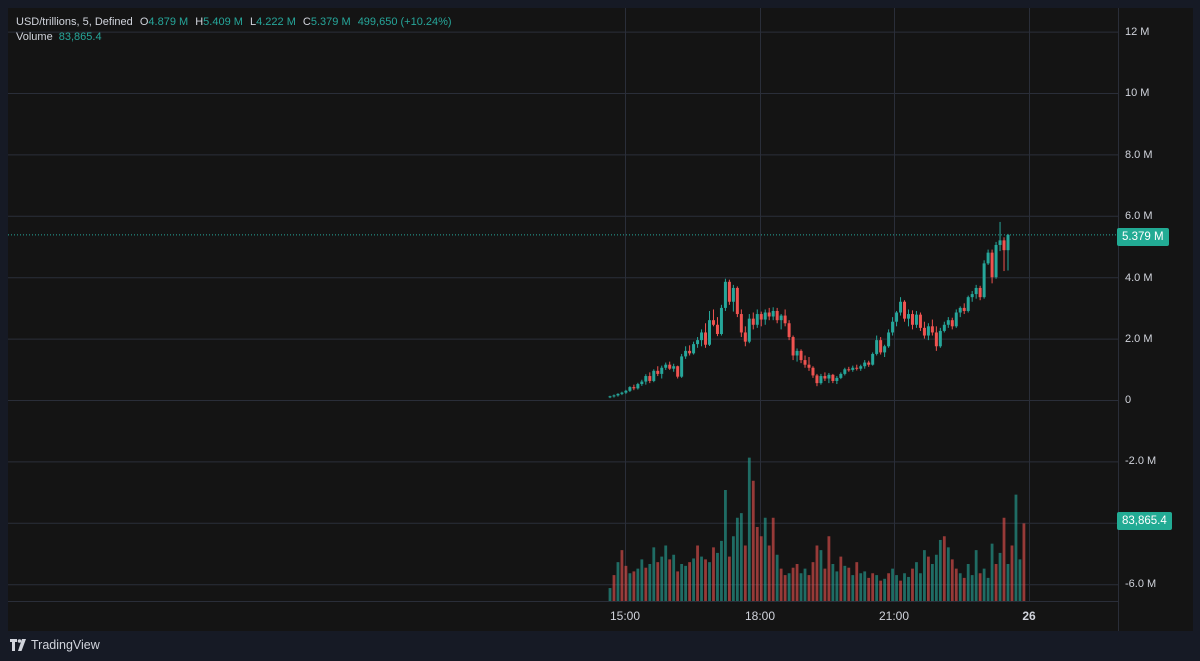 The image size is (1200, 661). What do you see at coordinates (74, 22) in the screenshot?
I see `symbol-title: USD/trillions, 5, Defined` at bounding box center [74, 22].